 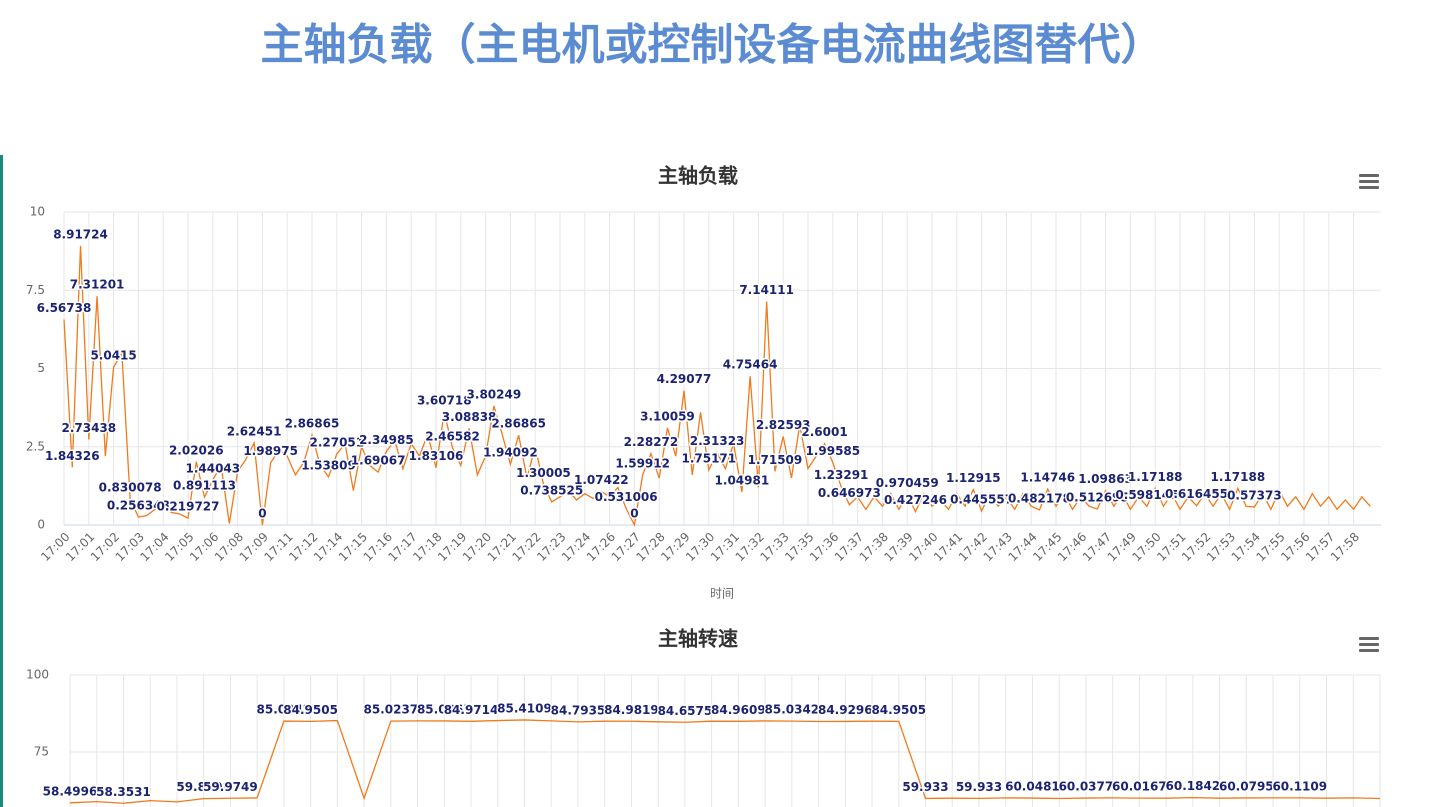 I want to click on data-label: 0.646973, so click(x=849, y=493).